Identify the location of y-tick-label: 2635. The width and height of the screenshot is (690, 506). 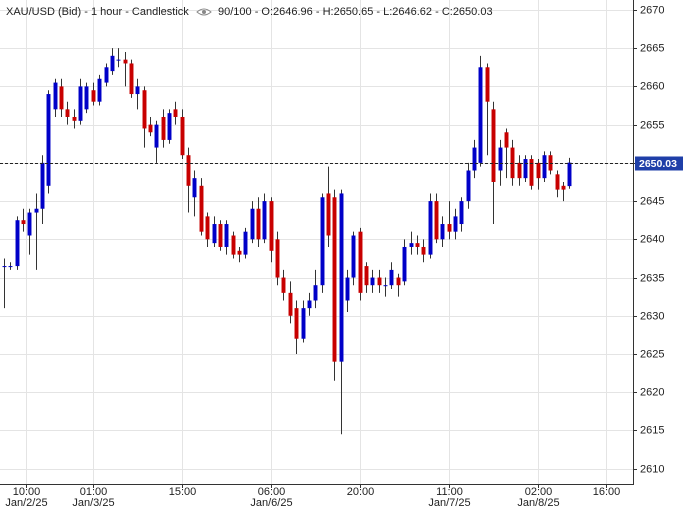
(652, 278).